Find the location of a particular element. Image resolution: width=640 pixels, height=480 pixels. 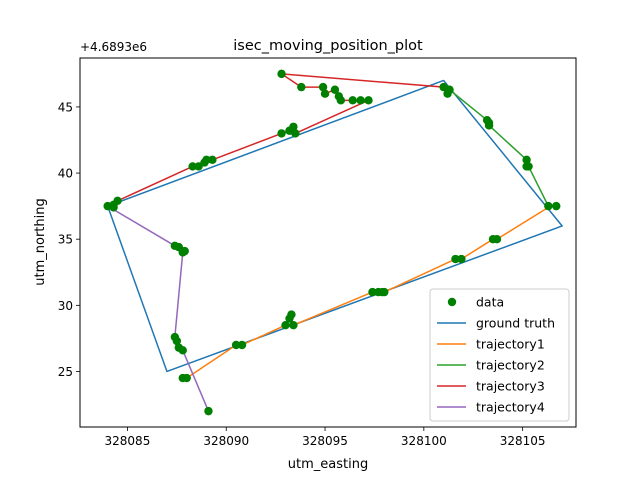

y-axis: 25 30 35 40 45 is located at coordinates (69, 239).